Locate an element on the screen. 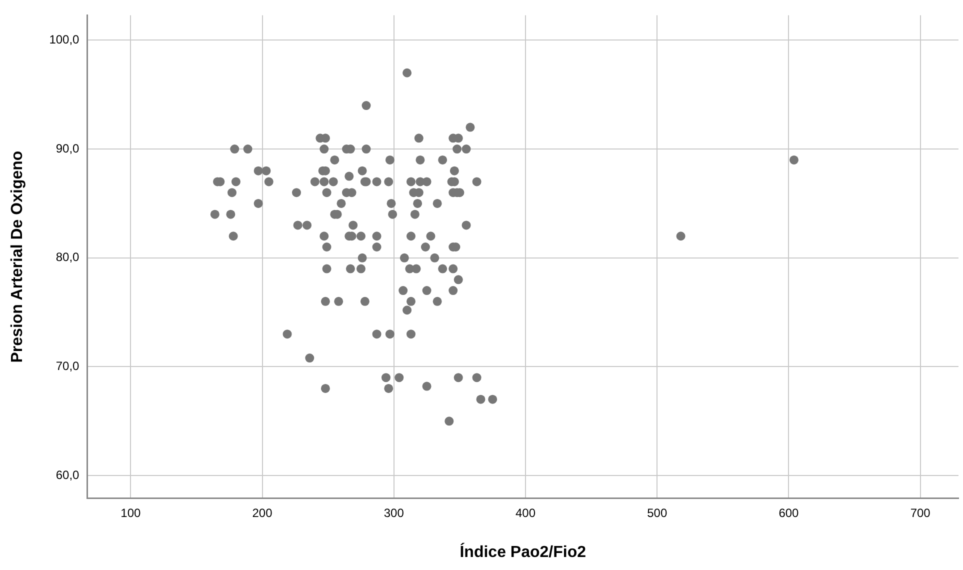 This screenshot has width=963, height=570. y-tick-label: 100,0 is located at coordinates (64, 39).